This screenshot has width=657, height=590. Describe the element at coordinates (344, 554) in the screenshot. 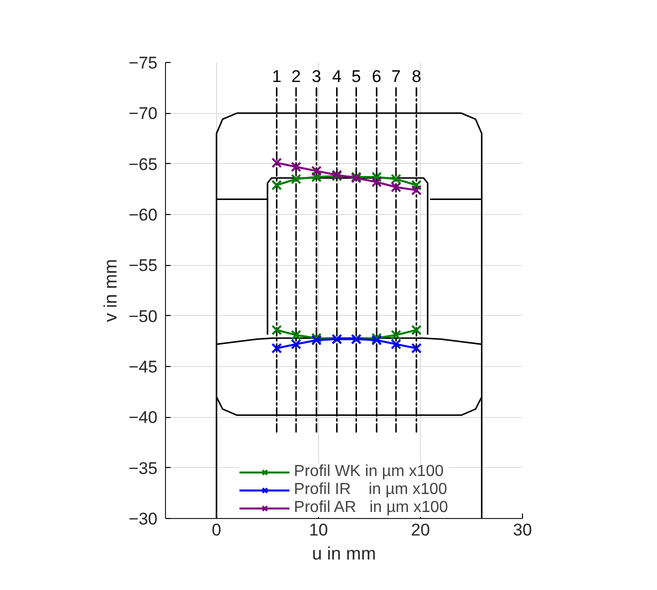

I see `x-axis-title: u in mm` at that location.